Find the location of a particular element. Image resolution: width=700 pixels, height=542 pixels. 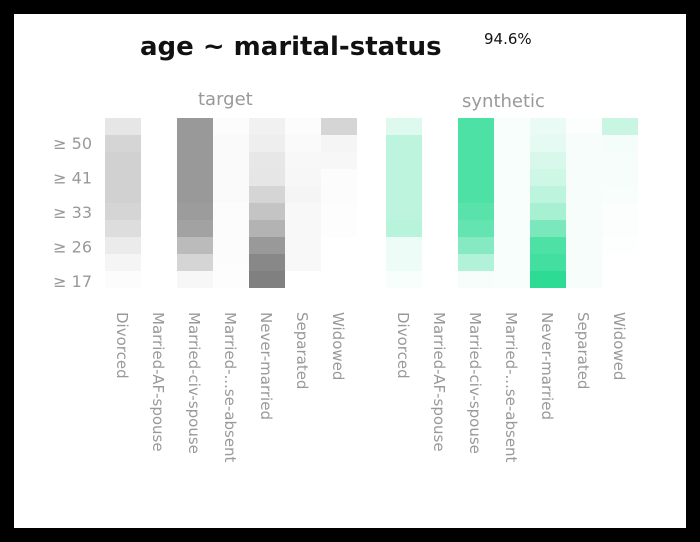

y-tick-label: ≥ 50 is located at coordinates (72, 143).